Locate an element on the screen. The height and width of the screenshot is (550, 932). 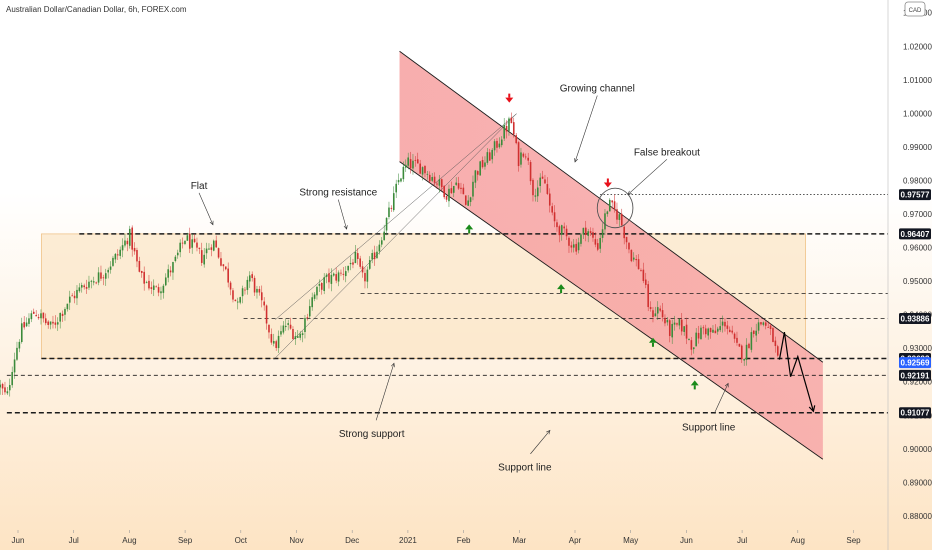
price-tag-0.92569: 0.92569 is located at coordinates (915, 363).